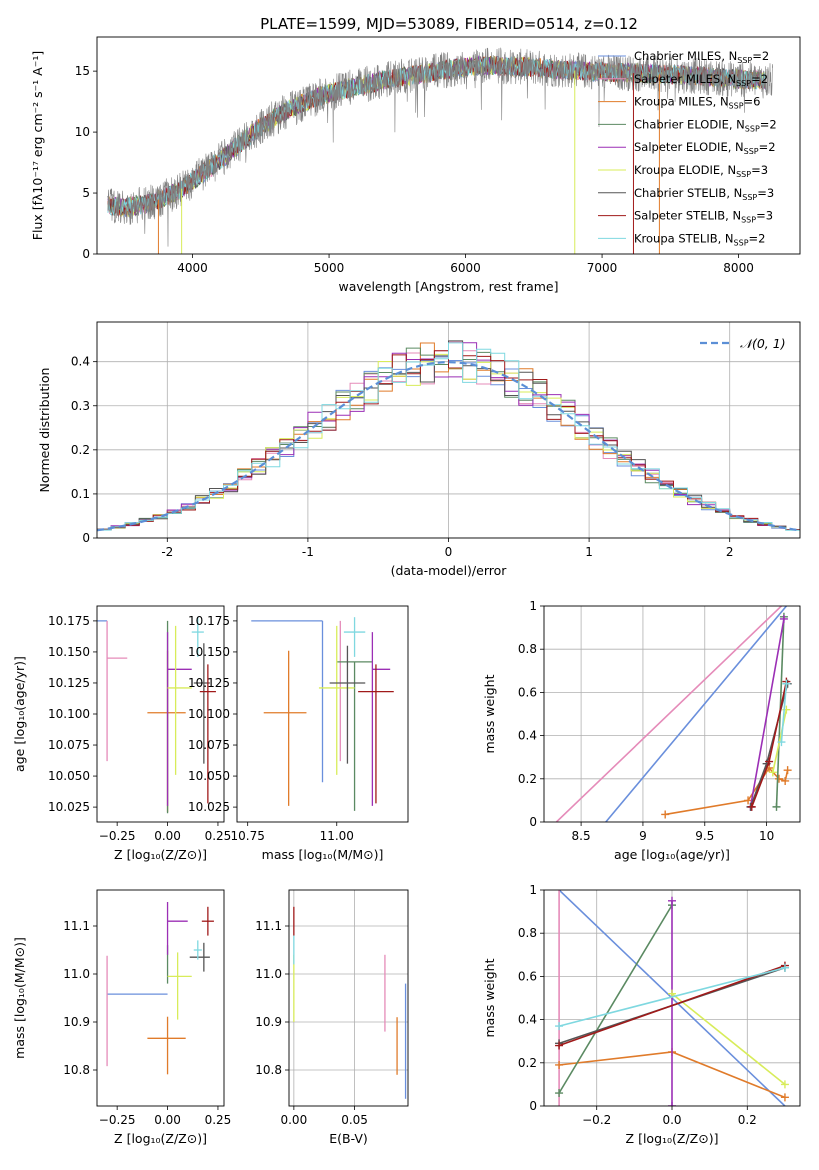 Image resolution: width=819 pixels, height=1170 pixels. What do you see at coordinates (76, 1070) in the screenshot?
I see `y-tick-label: 10.8` at bounding box center [76, 1070].